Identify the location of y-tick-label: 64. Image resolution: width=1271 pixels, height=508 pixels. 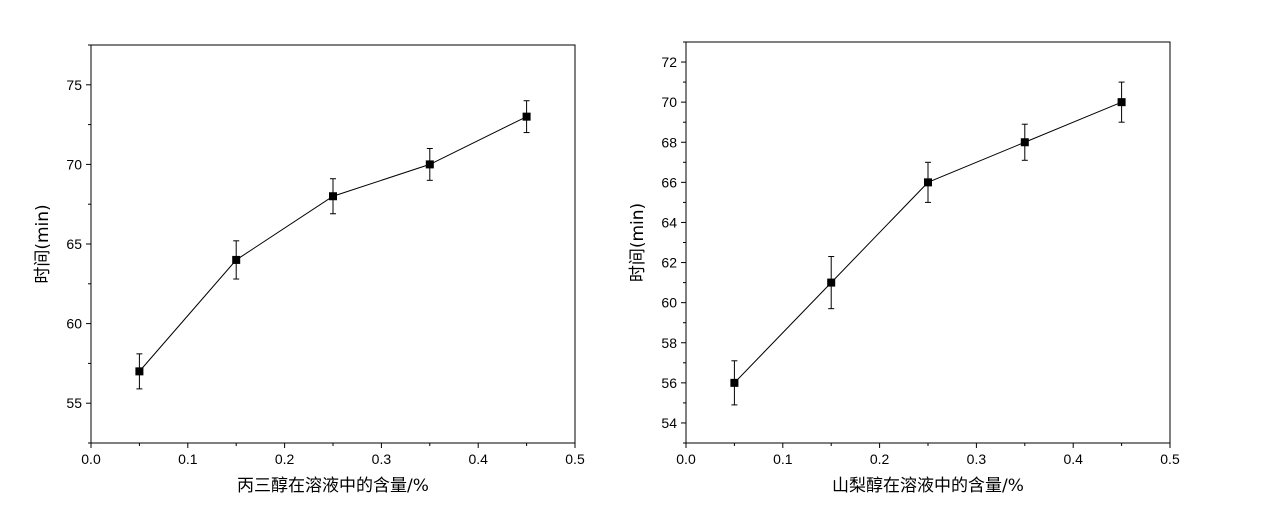
(669, 222).